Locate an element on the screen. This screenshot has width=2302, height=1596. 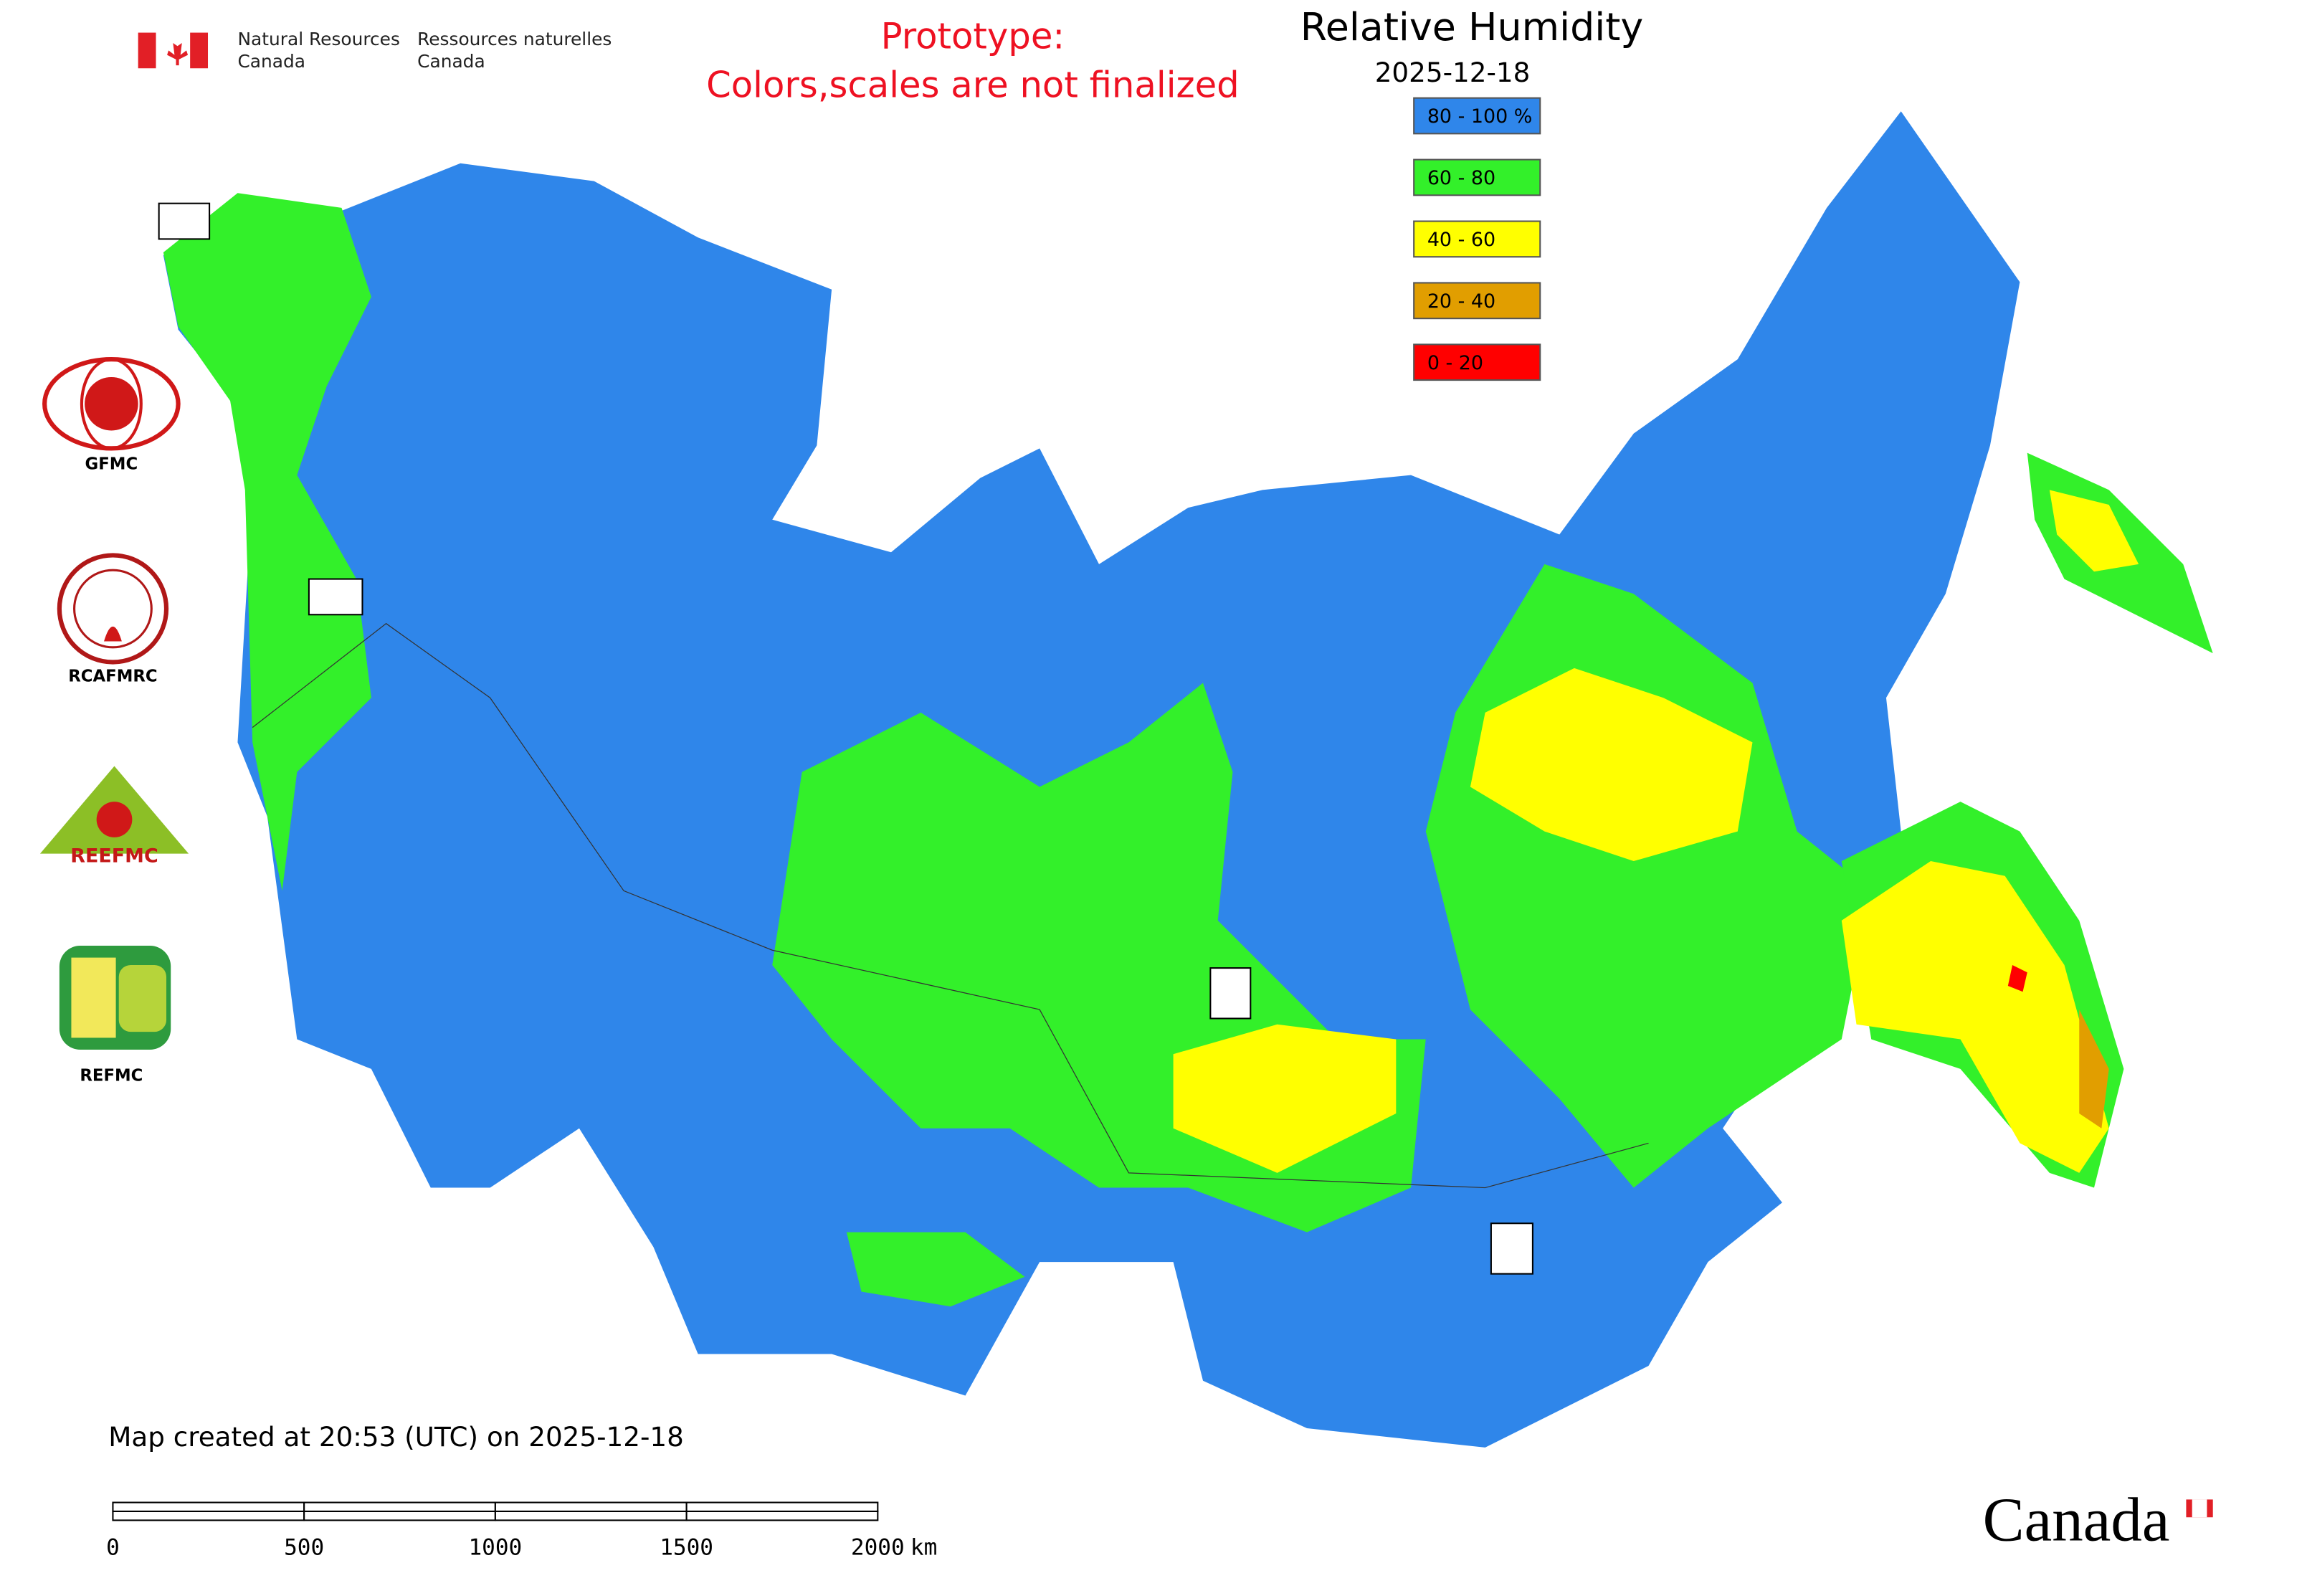
canada-wordmark: Canada is located at coordinates (2098, 1519).